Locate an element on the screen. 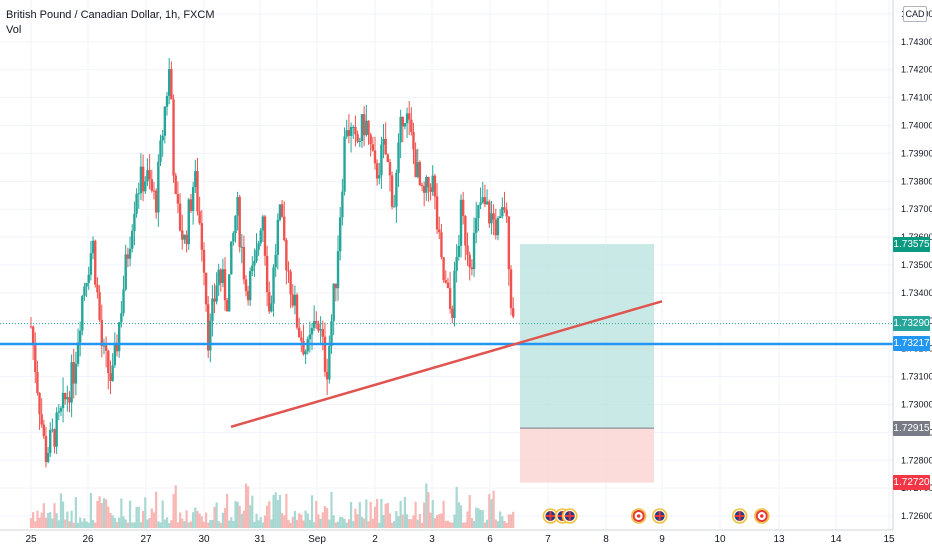  price-tick-label: 1.73800 is located at coordinates (916, 181).